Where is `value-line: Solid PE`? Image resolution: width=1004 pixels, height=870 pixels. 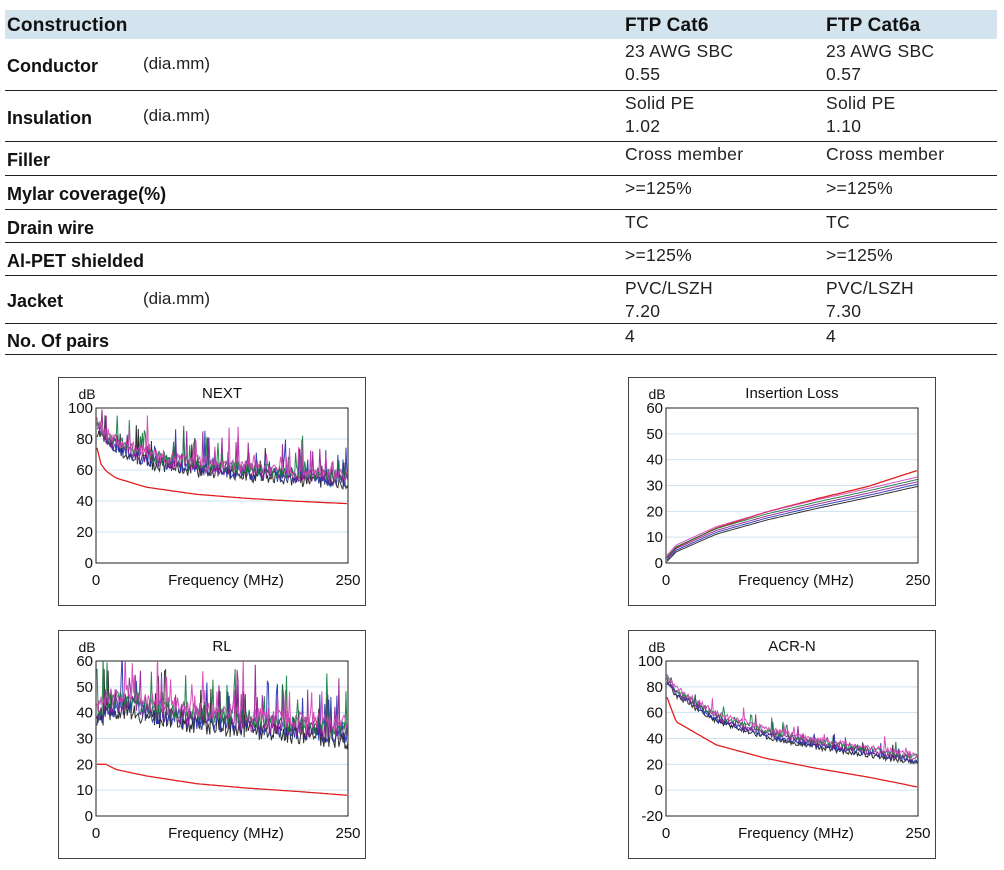 value-line: Solid PE is located at coordinates (660, 103).